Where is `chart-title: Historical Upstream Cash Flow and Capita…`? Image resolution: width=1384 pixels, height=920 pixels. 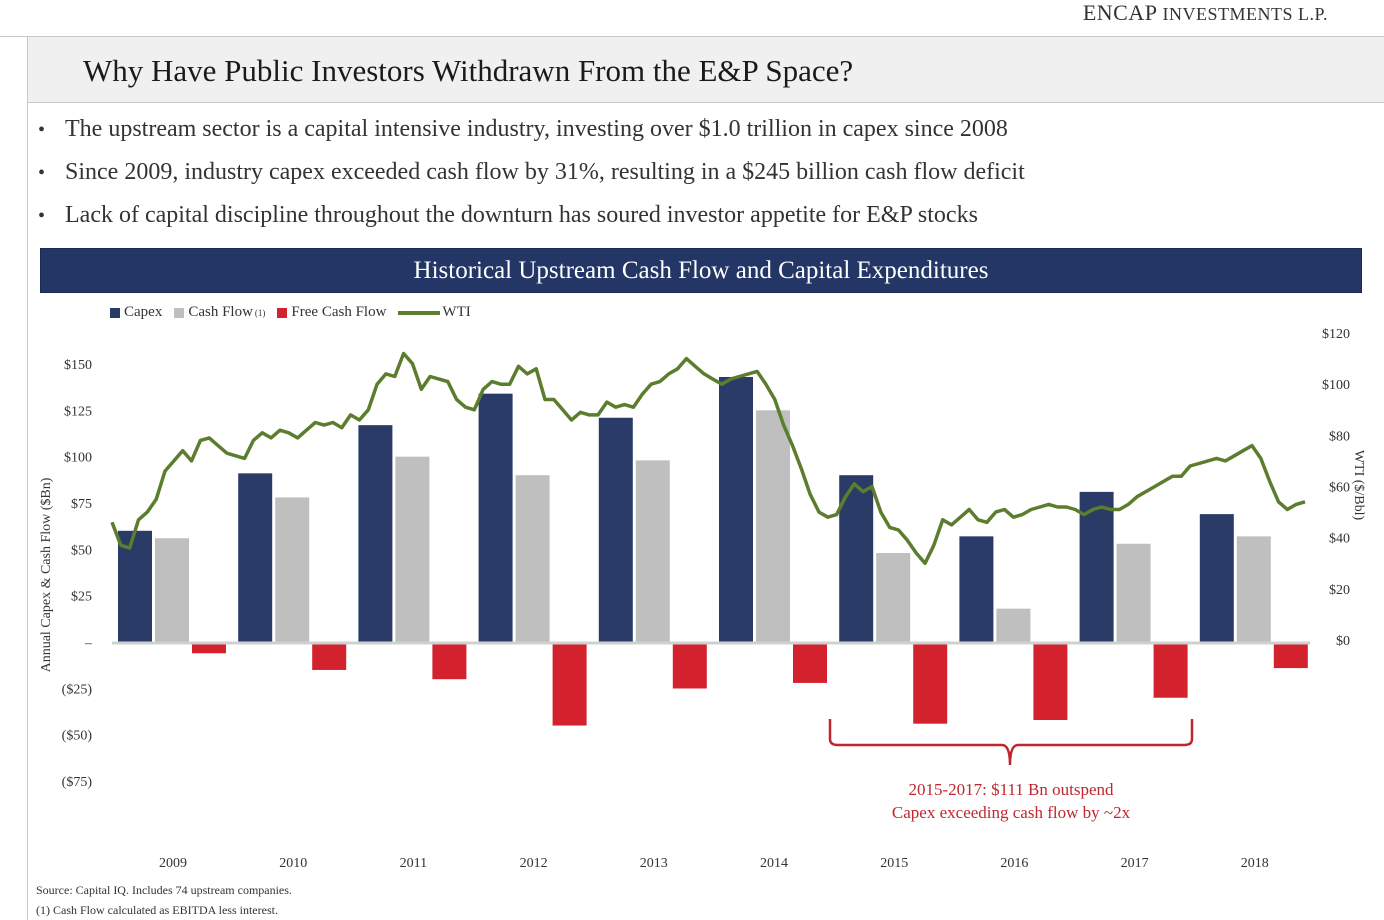 chart-title: Historical Upstream Cash Flow and Capita… is located at coordinates (701, 270).